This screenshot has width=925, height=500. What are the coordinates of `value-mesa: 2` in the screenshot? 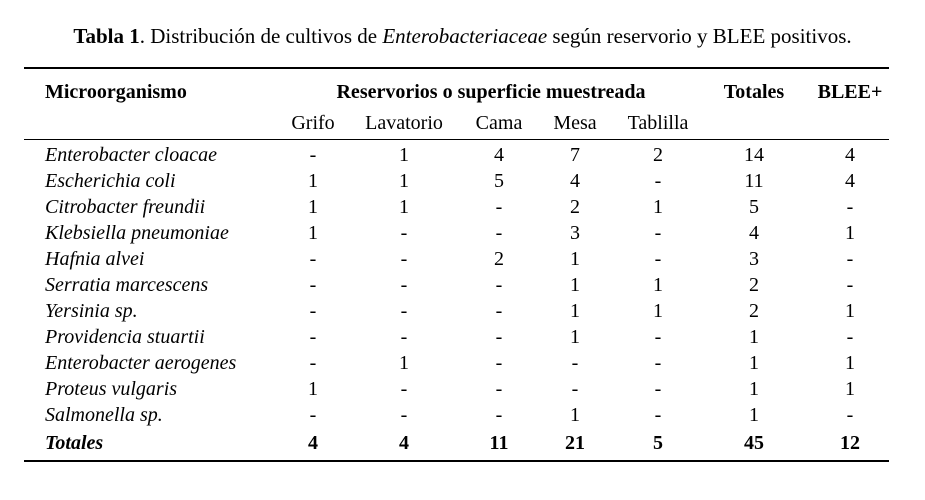 It's located at (575, 207).